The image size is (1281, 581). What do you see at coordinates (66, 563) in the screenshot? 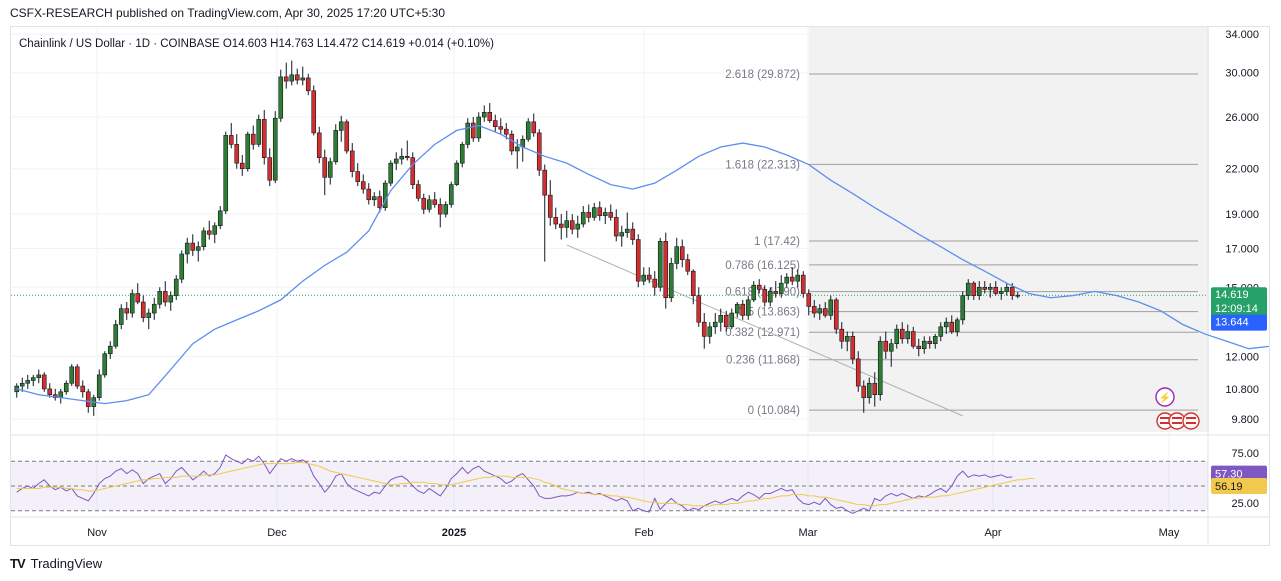
I see `tradingview-logo-text: TradingView` at bounding box center [66, 563].